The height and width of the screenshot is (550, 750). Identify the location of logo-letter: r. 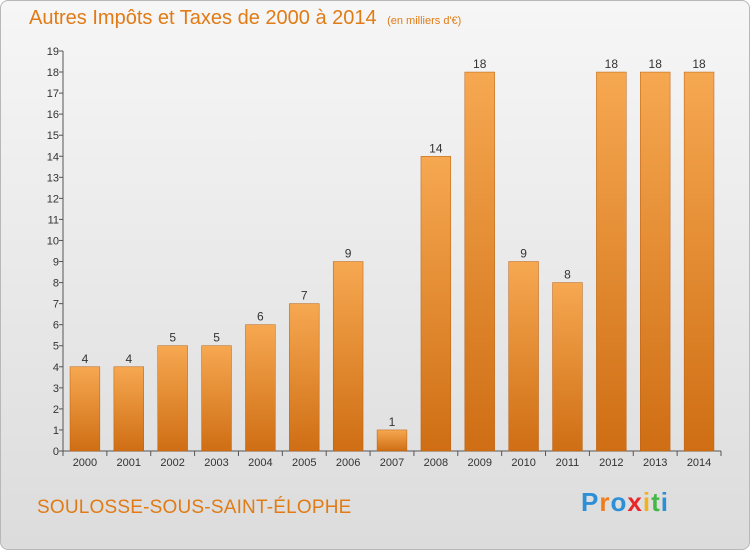
(605, 502).